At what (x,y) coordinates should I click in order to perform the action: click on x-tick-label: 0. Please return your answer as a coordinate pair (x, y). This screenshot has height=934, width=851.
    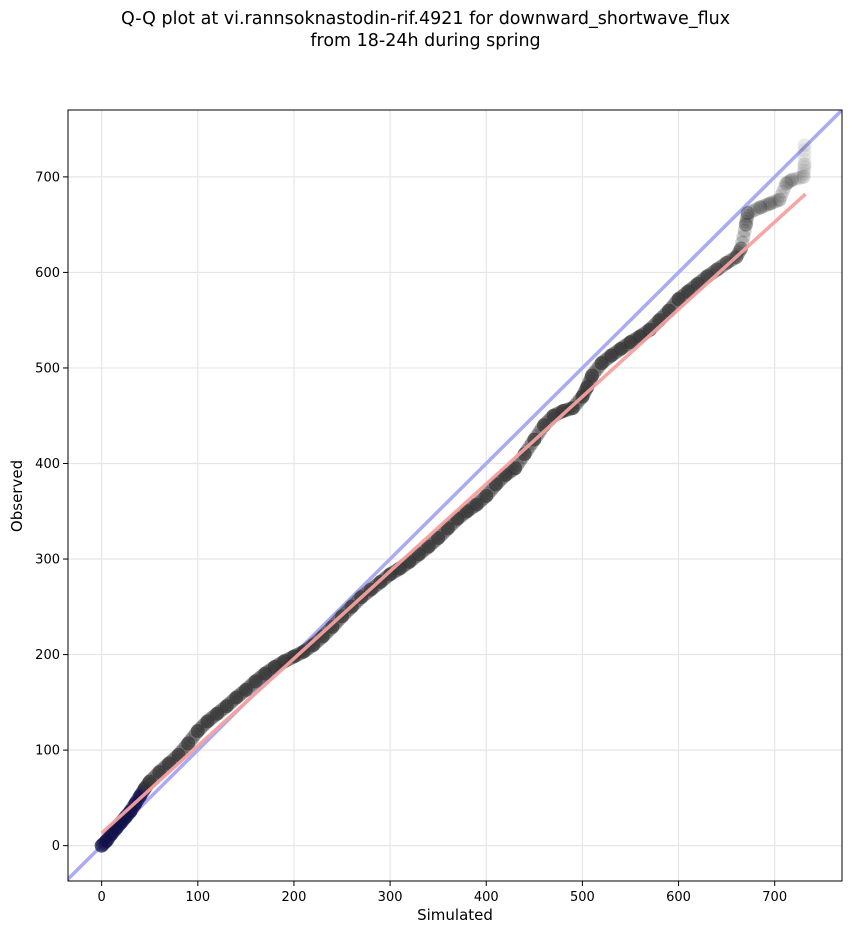
    Looking at the image, I should click on (102, 897).